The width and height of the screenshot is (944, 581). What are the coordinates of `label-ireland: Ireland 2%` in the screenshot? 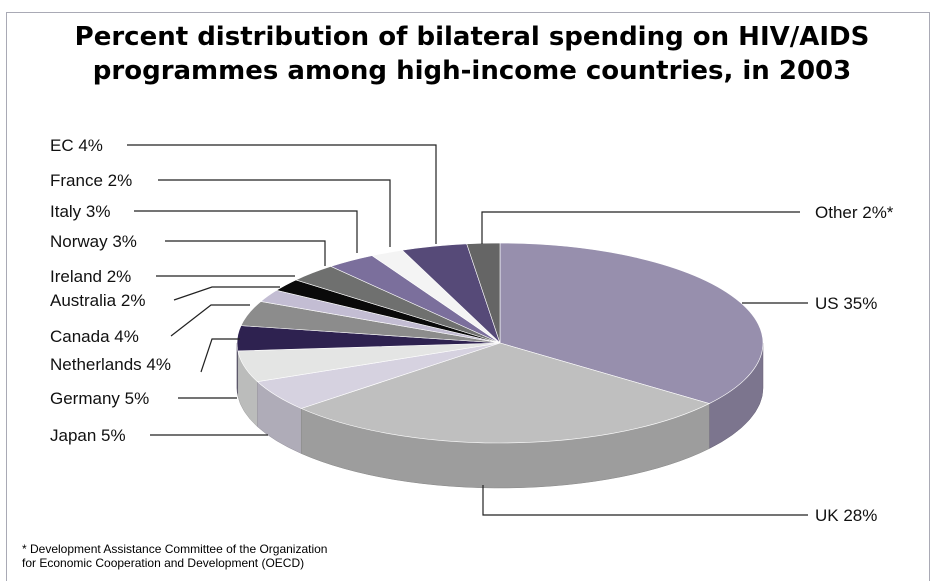 It's located at (90, 276).